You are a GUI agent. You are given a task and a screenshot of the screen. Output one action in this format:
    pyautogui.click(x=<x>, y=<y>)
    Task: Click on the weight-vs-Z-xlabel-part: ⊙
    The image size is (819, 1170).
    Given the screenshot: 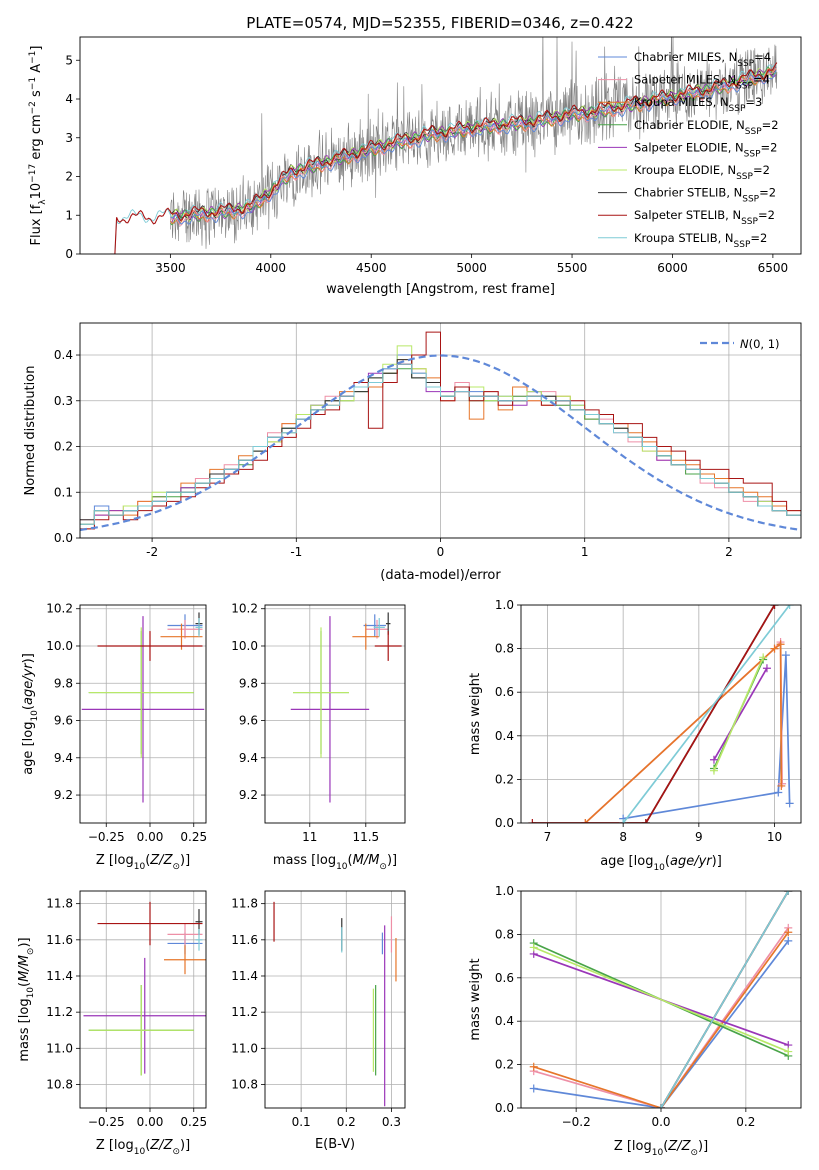 What is the action you would take?
    pyautogui.click(x=694, y=1153)
    